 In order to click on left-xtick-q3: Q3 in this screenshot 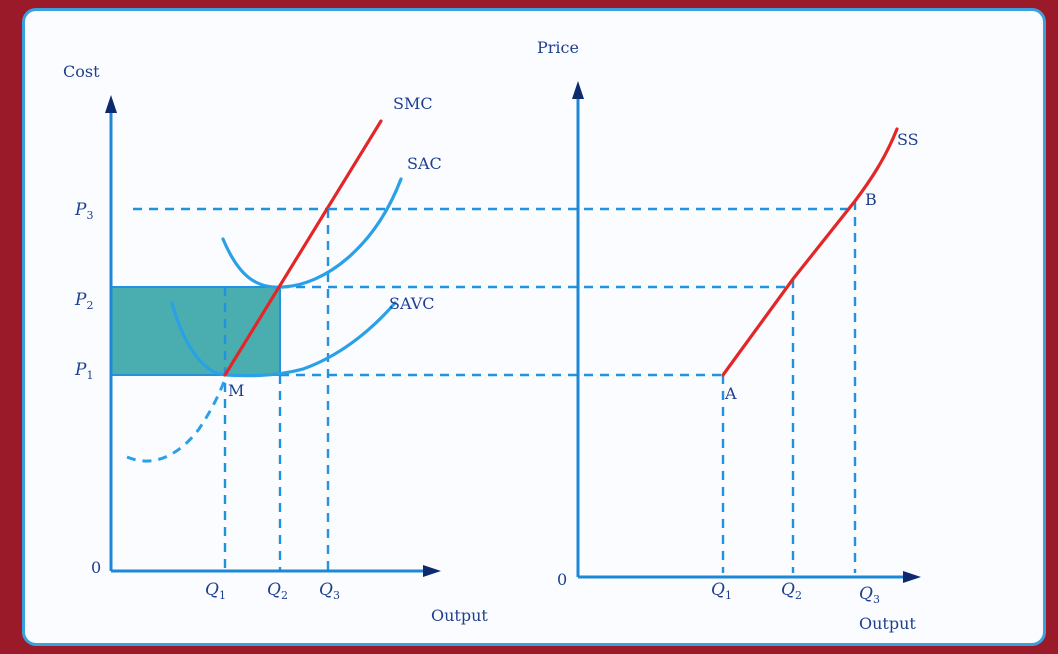, I will do `click(329, 591)`.